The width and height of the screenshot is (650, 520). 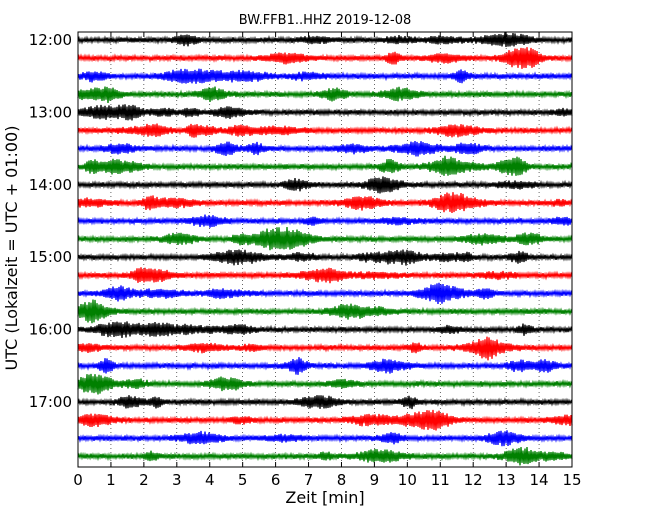 What do you see at coordinates (506, 480) in the screenshot?
I see `x-tick-label: 13` at bounding box center [506, 480].